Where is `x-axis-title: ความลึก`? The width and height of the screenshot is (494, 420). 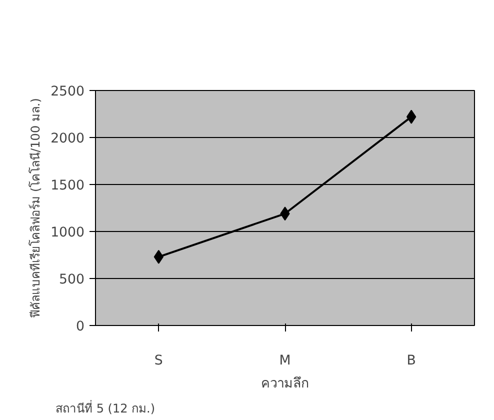 x-axis-title: ความลึก is located at coordinates (285, 384).